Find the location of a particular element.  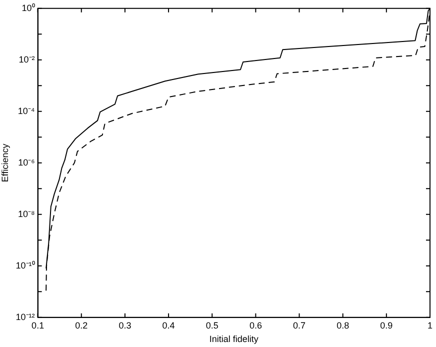

y-tick-label: 10⁻¹² is located at coordinates (25, 317).